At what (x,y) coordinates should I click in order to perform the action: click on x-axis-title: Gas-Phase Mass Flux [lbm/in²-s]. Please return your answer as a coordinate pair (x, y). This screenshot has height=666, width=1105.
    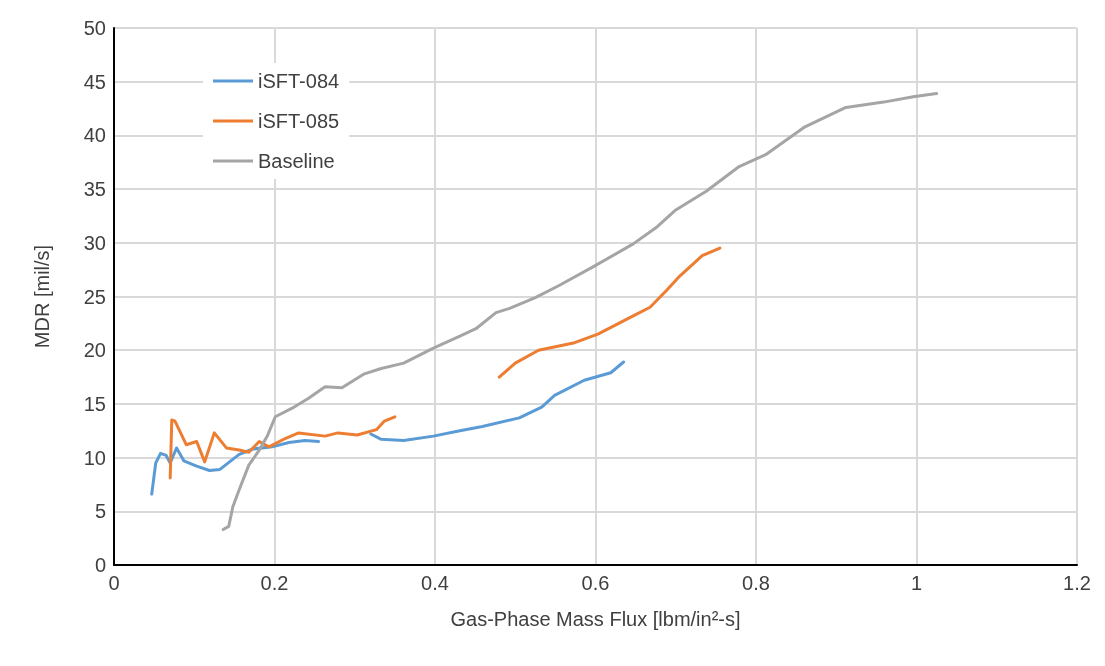
    Looking at the image, I should click on (595, 619).